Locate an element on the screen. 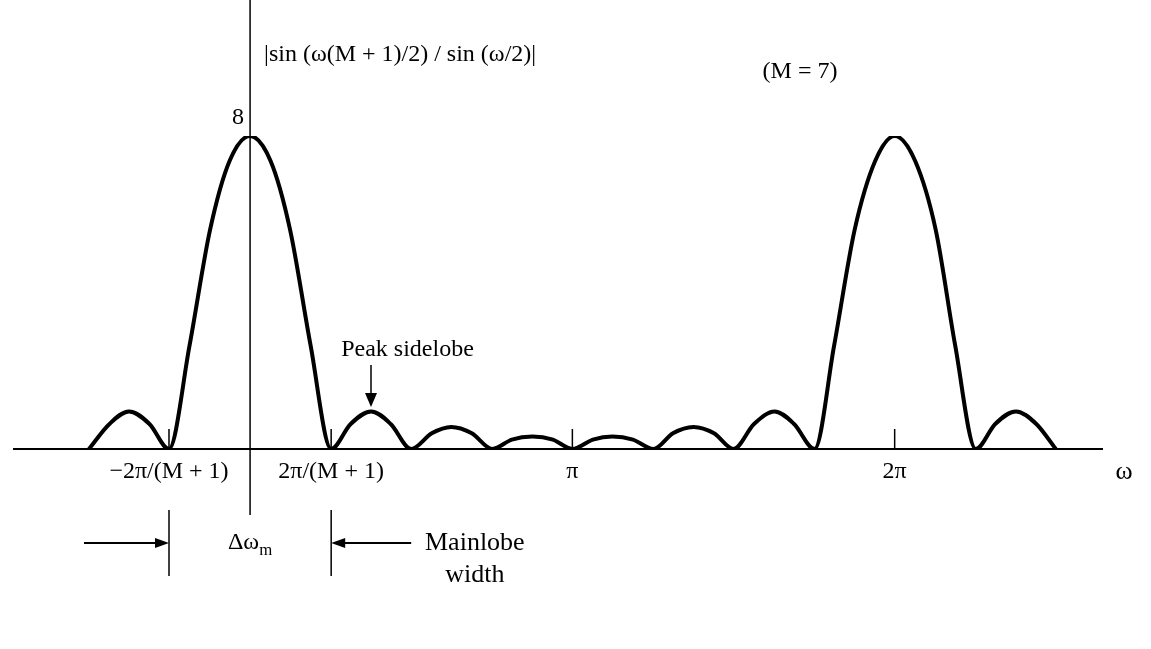 The height and width of the screenshot is (649, 1151). x-tick-label: −2π/(M + 1) is located at coordinates (169, 469).